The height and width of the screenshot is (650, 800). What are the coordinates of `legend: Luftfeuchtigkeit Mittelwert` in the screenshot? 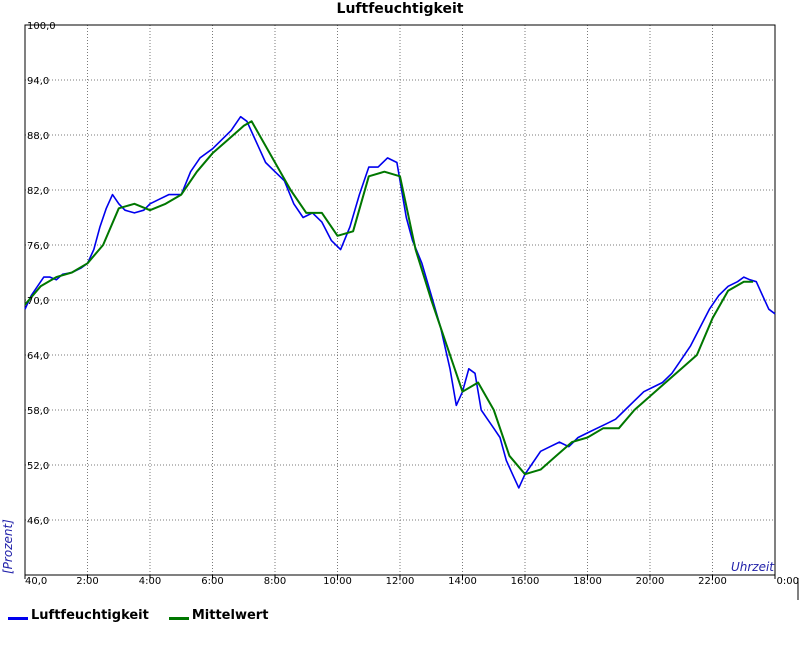 It's located at (148, 615).